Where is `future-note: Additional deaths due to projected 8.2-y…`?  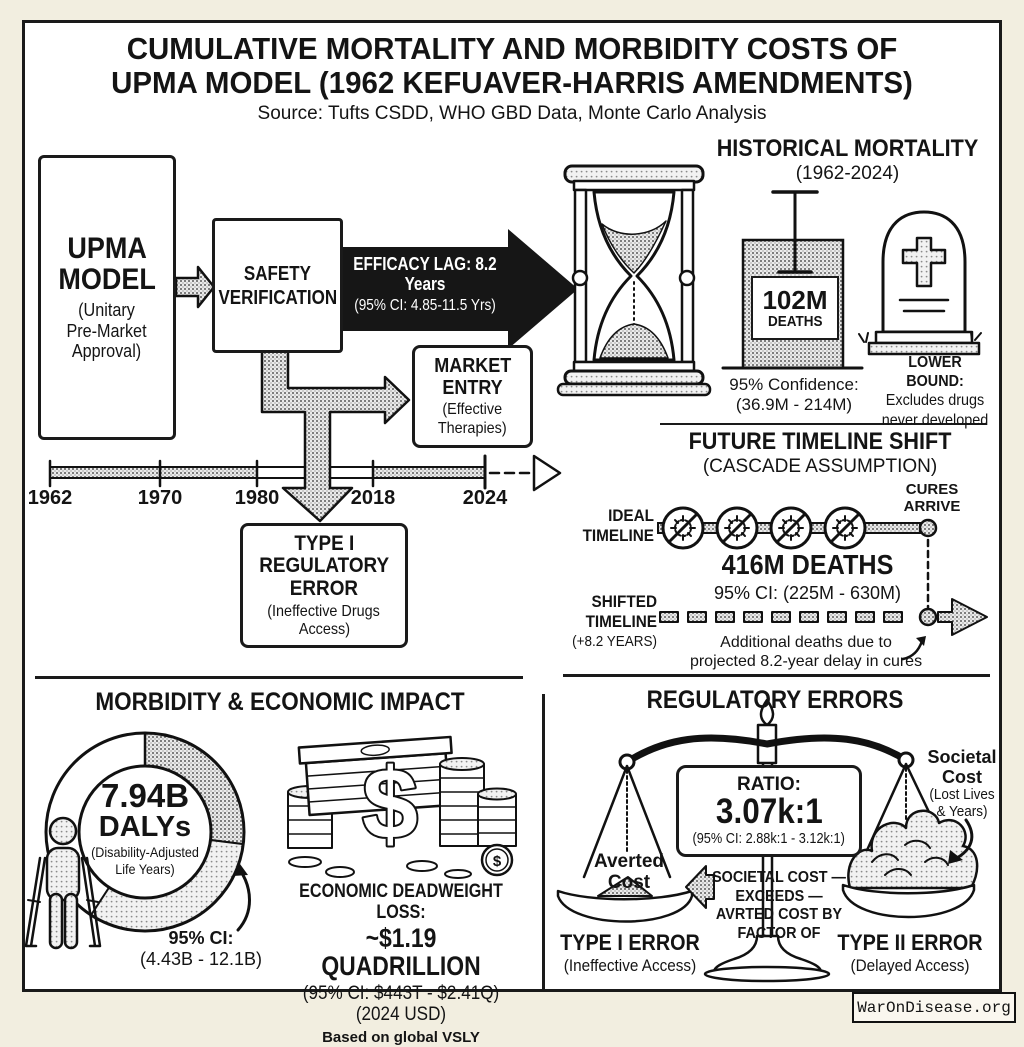
future-note: Additional deaths due to projected 8.2-y… is located at coordinates (806, 653).